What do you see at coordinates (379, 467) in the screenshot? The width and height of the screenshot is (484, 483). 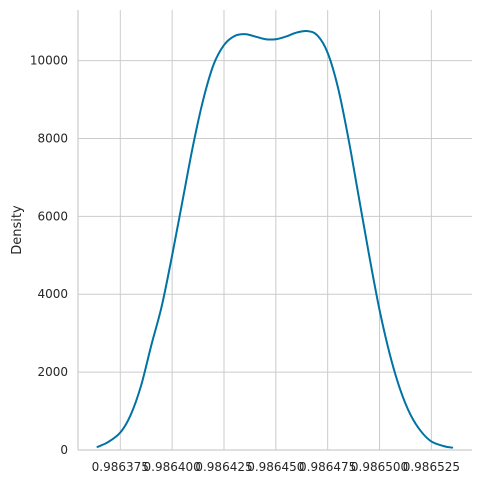 I see `x-tick-label: 0.986500` at bounding box center [379, 467].